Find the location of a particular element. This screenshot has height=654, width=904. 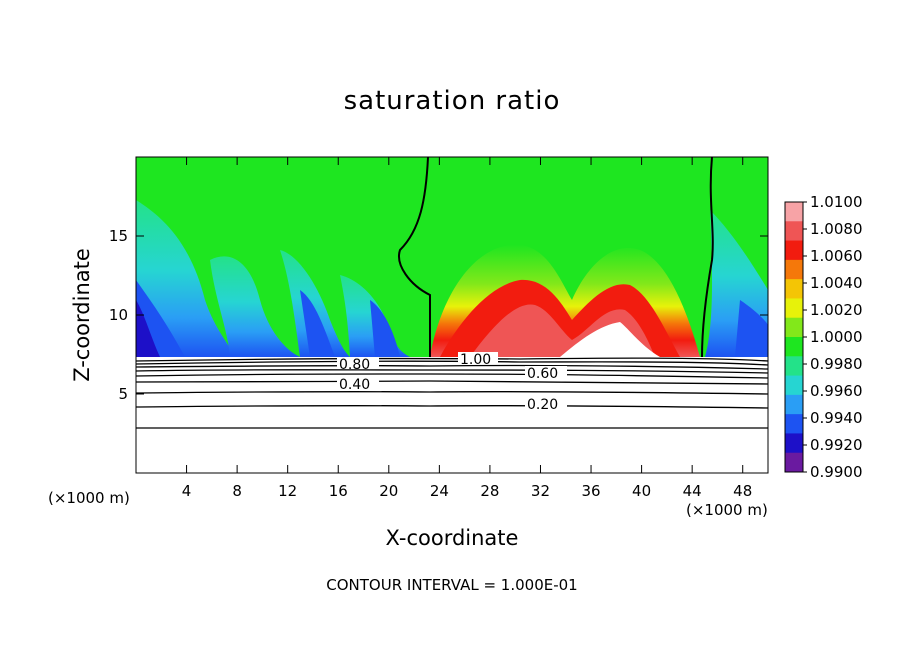

x-tick-label: 8 is located at coordinates (237, 491).